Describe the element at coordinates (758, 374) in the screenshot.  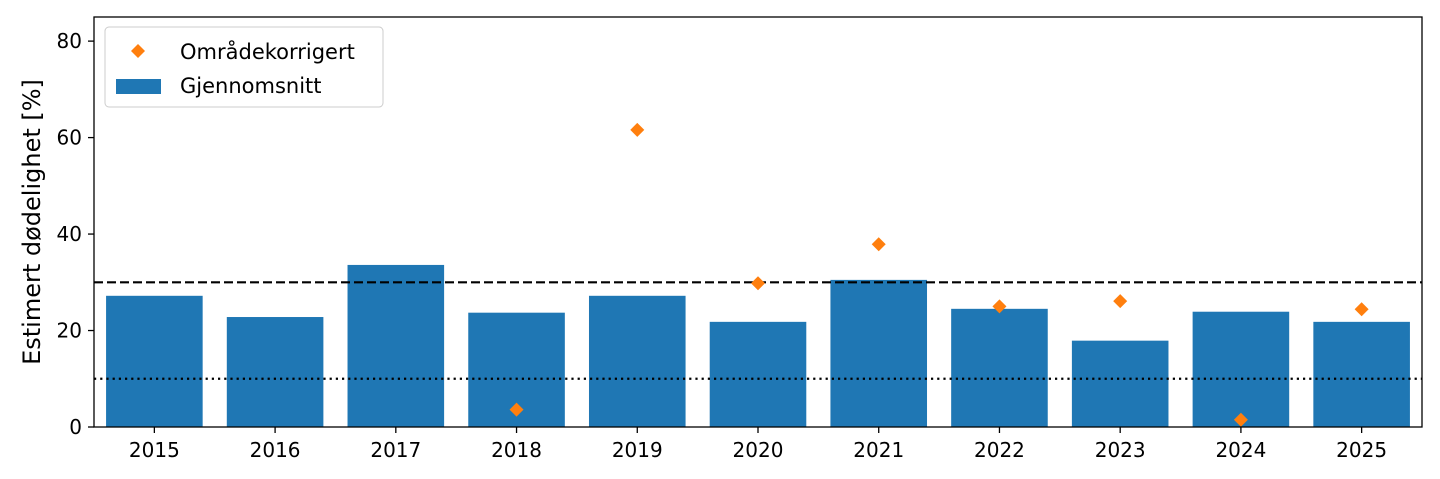
I see `bar-2020` at that location.